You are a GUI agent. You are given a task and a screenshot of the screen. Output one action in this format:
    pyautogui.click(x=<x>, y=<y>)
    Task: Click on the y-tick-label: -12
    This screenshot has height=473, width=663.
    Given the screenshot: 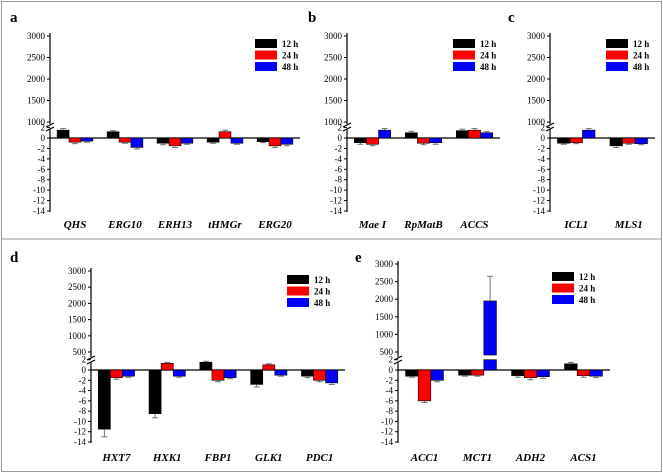 What is the action you would take?
    pyautogui.click(x=39, y=201)
    